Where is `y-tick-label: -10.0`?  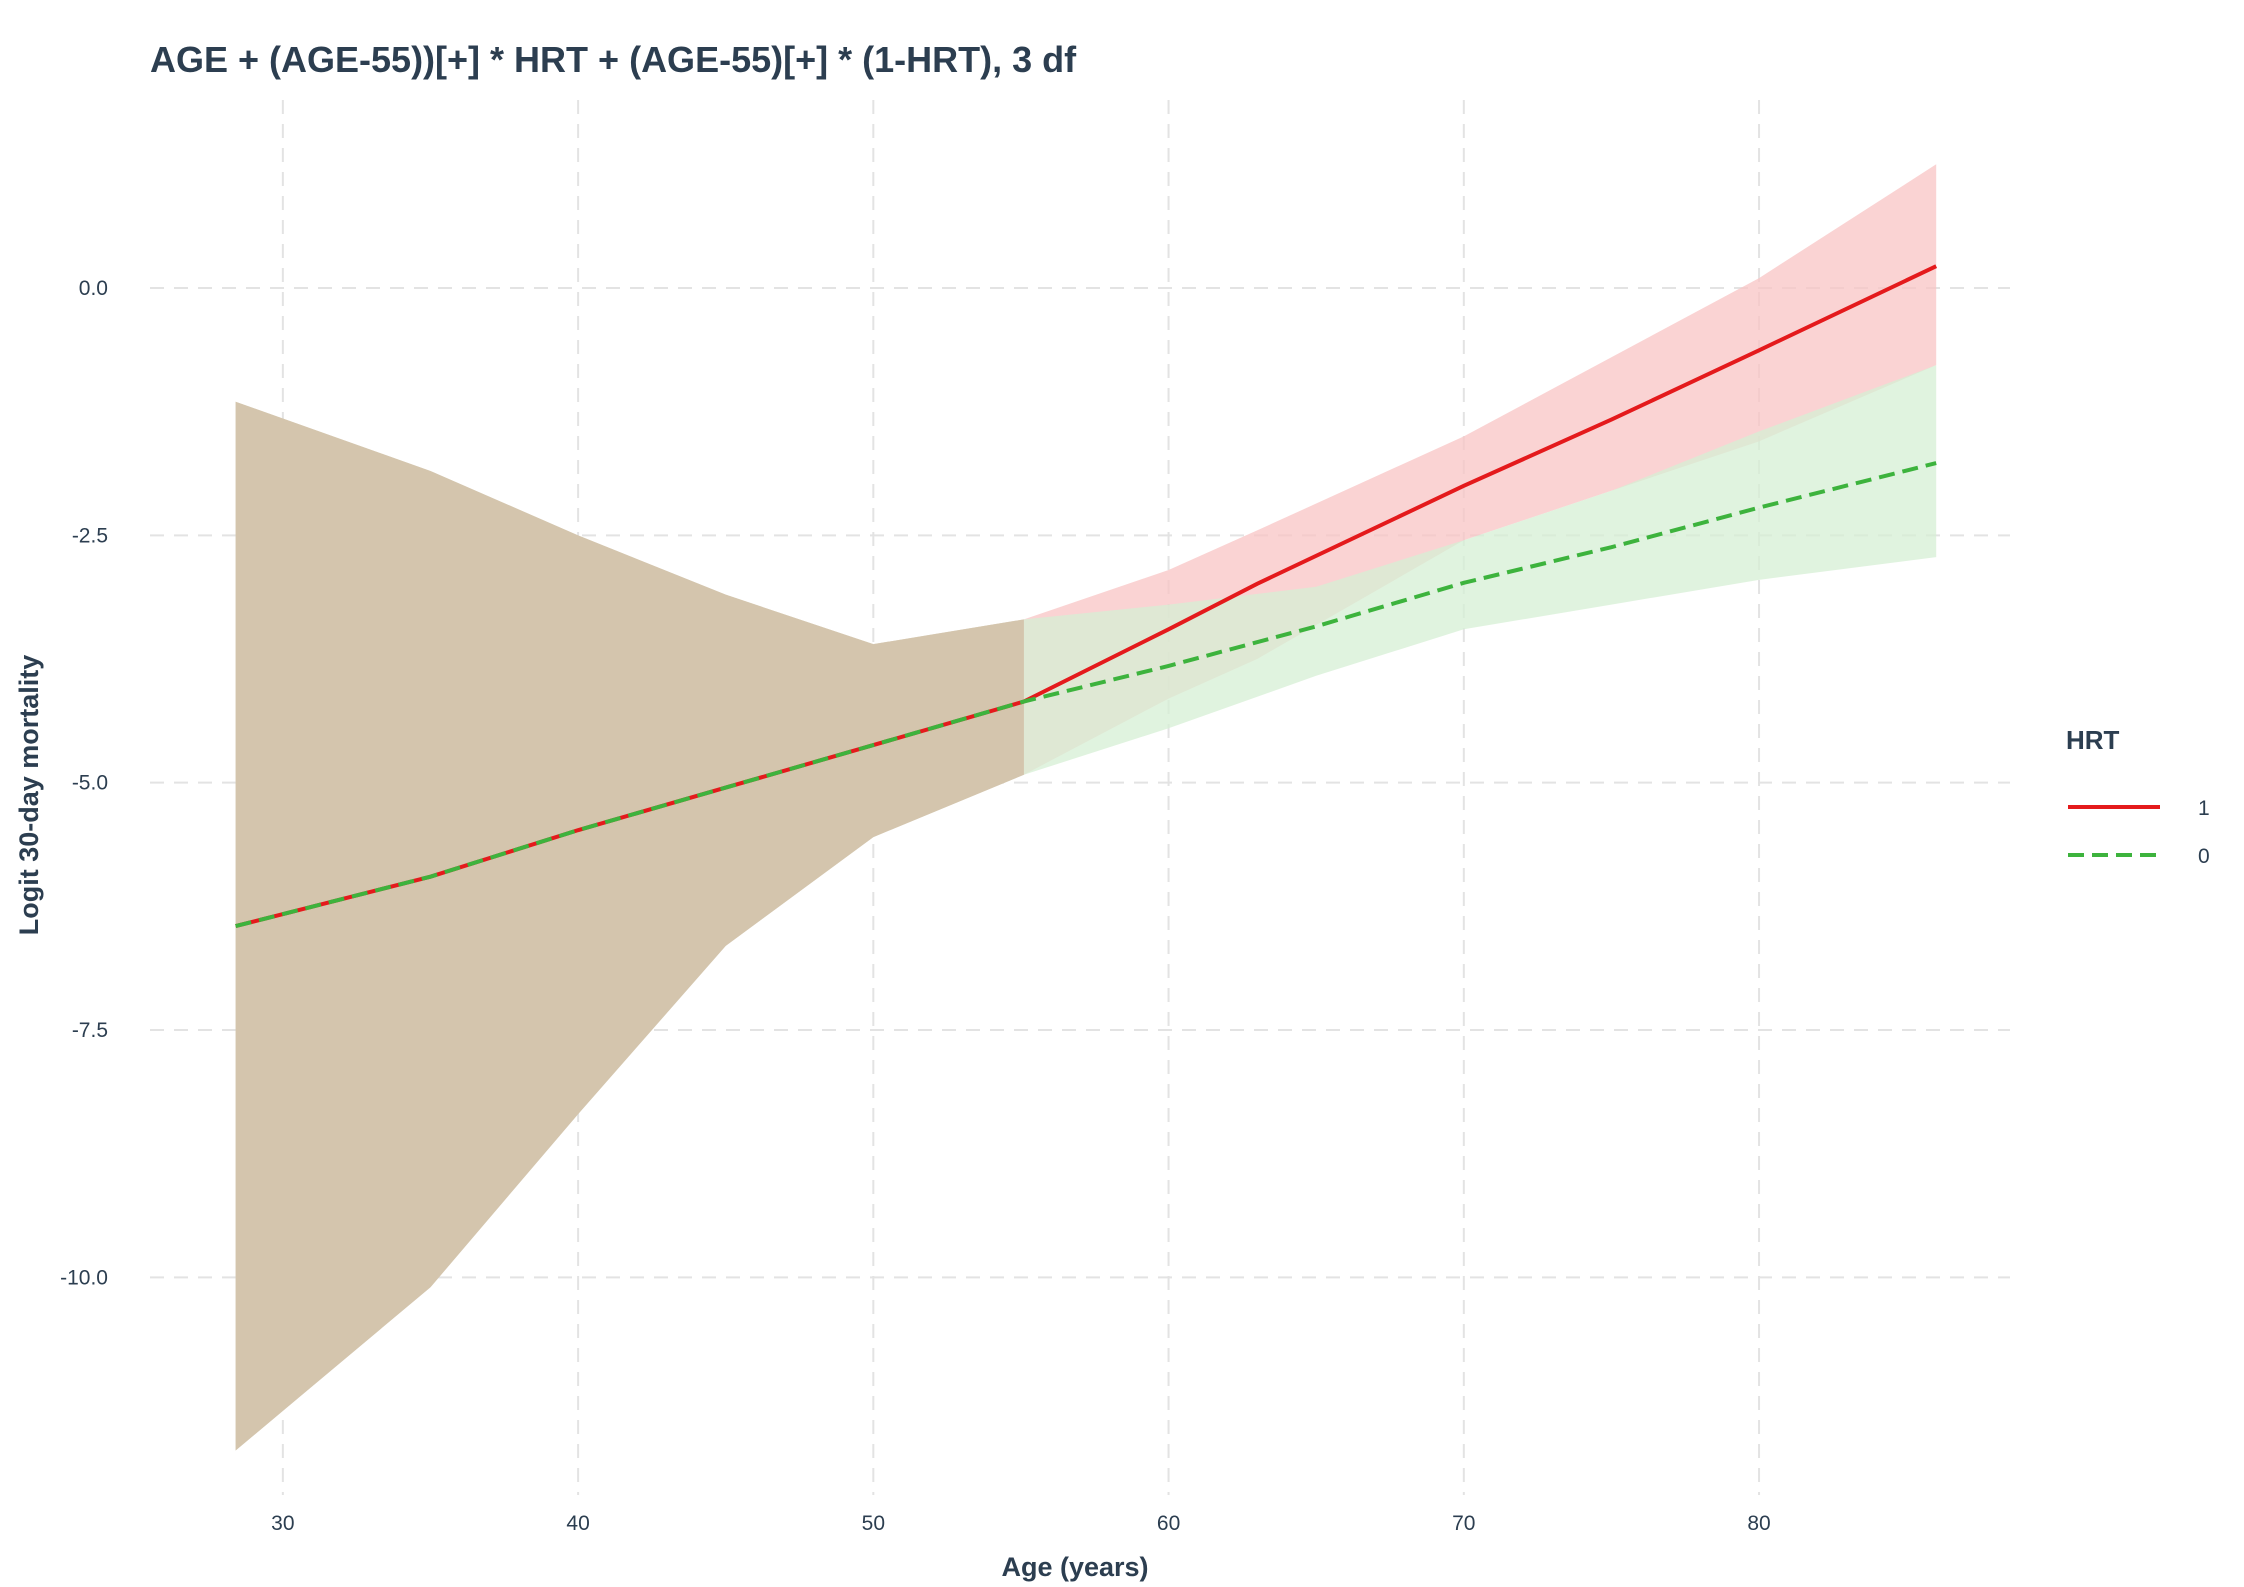 y-tick-label: -10.0 is located at coordinates (84, 1277).